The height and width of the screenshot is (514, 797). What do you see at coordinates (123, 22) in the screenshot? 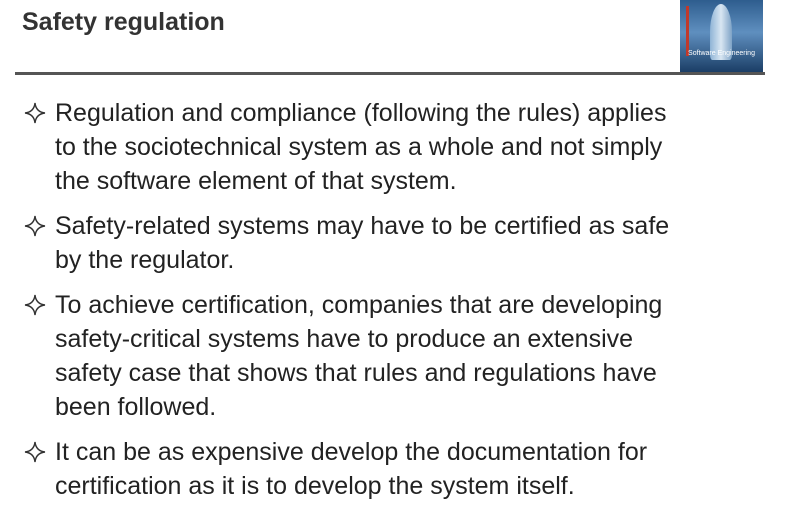
I see `slide-title: Safety regulation` at bounding box center [123, 22].